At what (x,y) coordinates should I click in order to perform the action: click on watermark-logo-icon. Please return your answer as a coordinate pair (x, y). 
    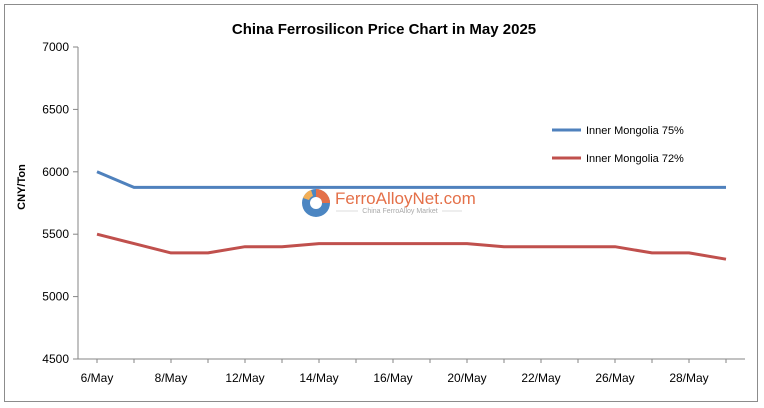
    Looking at the image, I should click on (316, 203).